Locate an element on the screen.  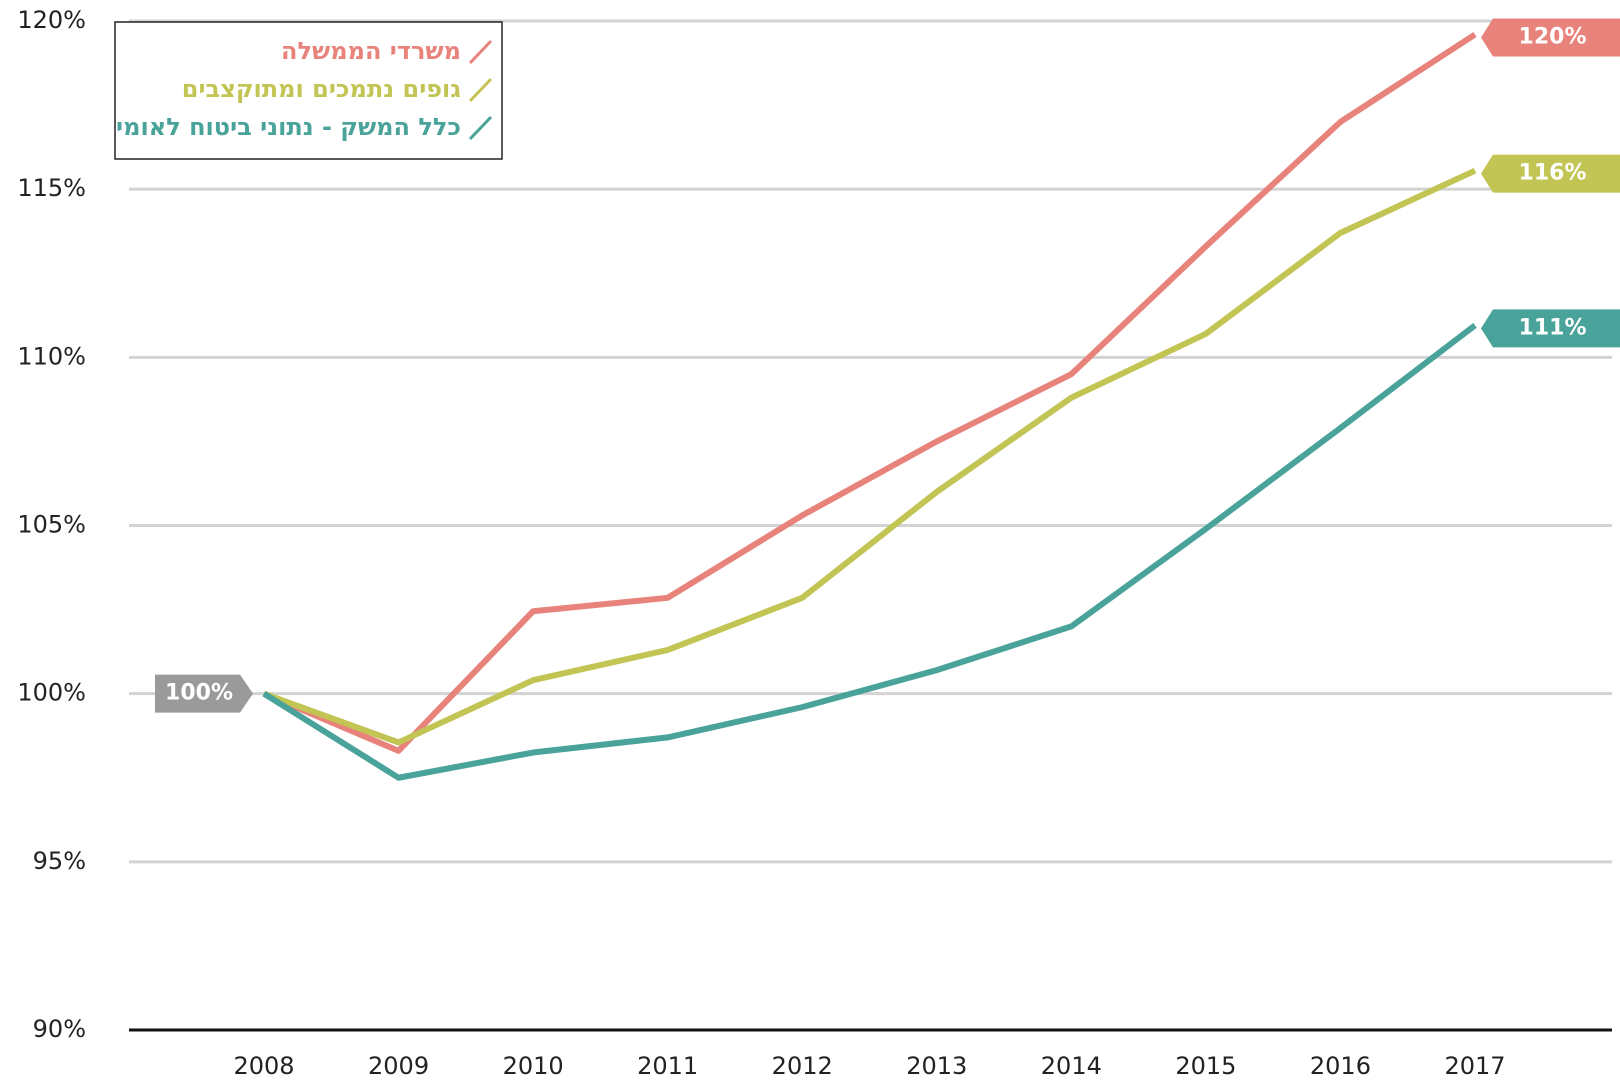
end-label: 111% is located at coordinates (1553, 327).